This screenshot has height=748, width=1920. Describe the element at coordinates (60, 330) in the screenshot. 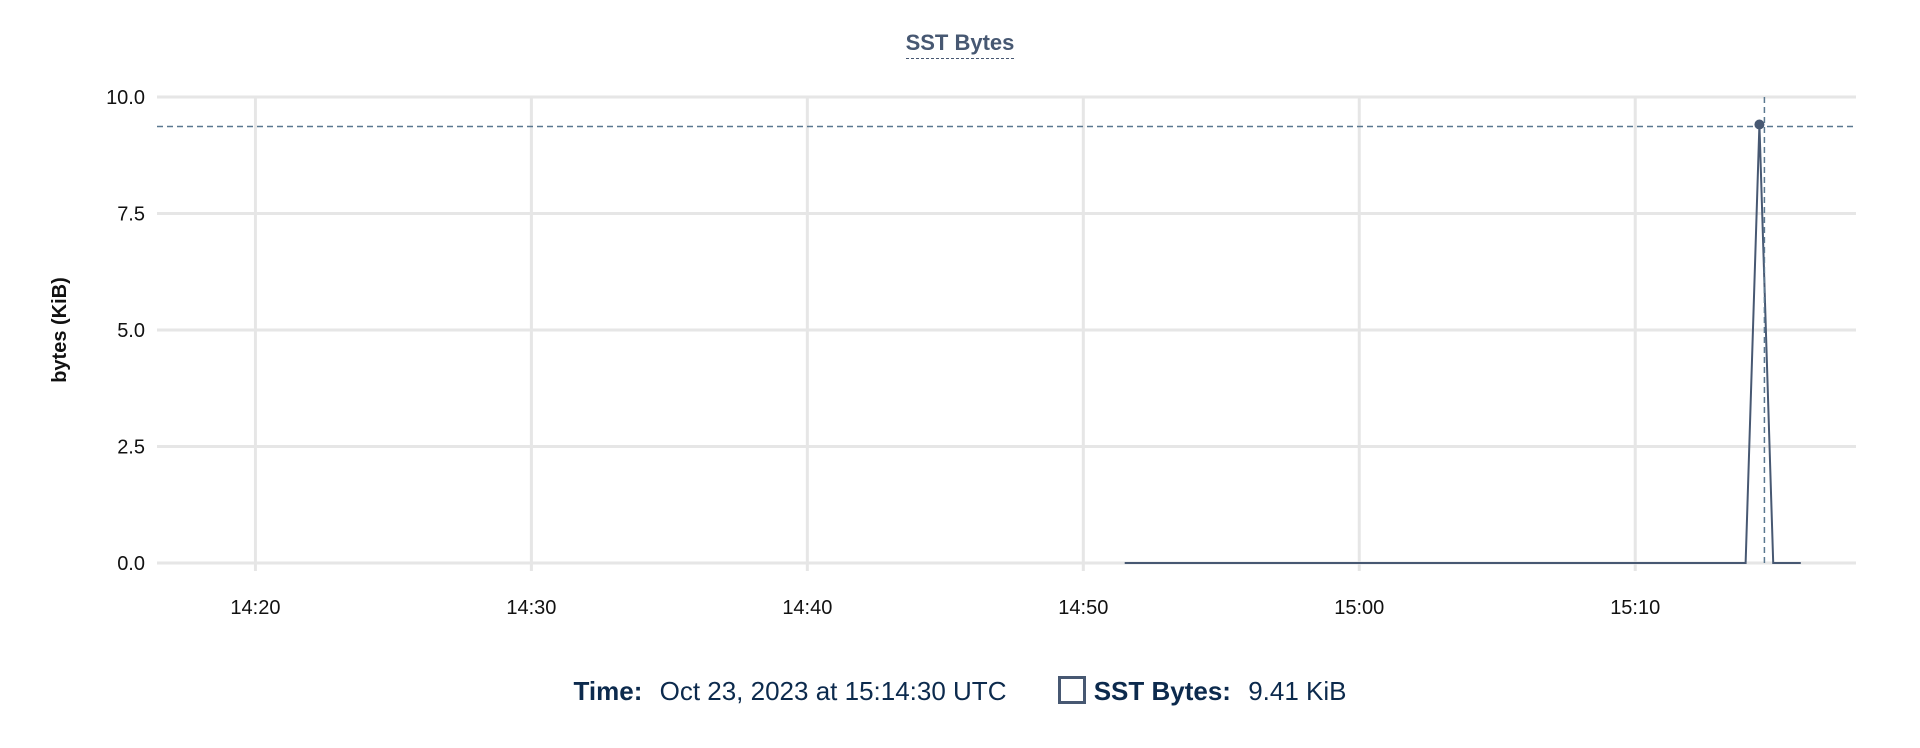

I see `y-axis-label: bytes (KiB)` at that location.